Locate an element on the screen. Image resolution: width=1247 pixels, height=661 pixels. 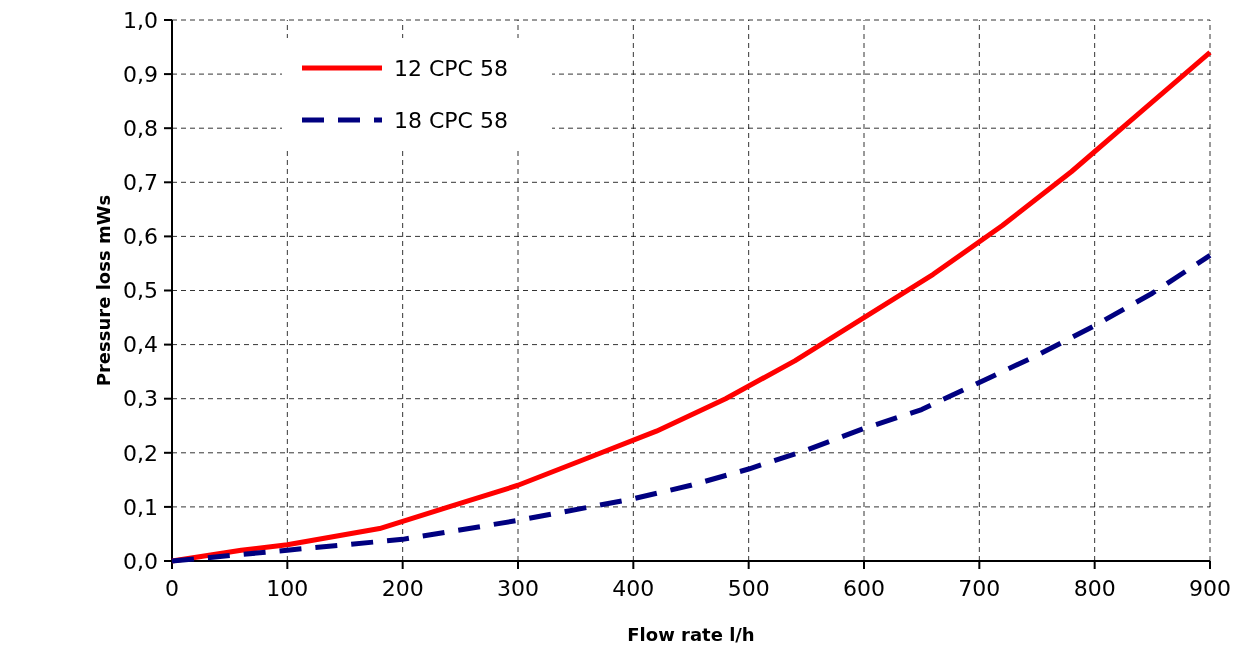
x-tick-label: 600 is located at coordinates (864, 588).